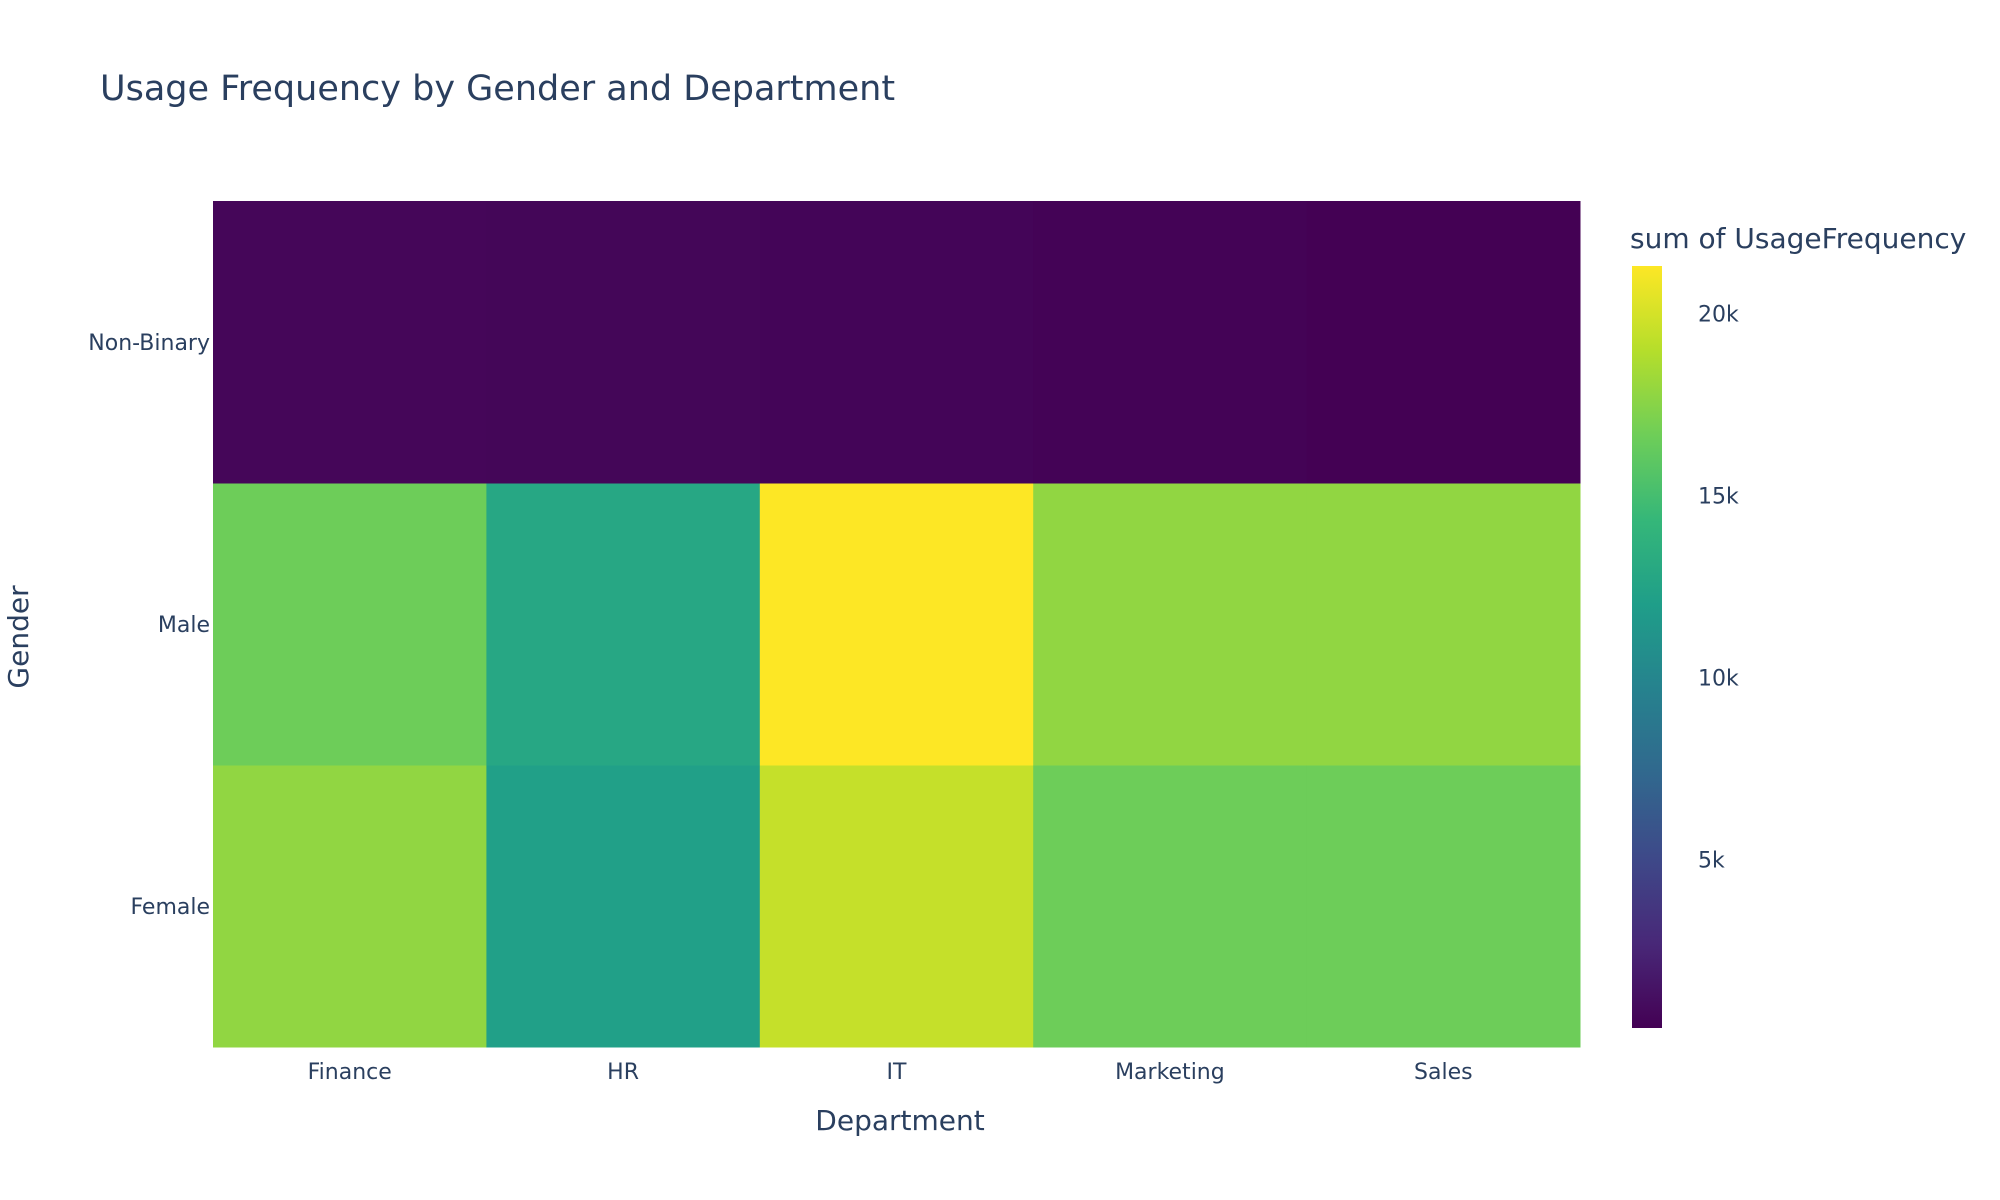 The height and width of the screenshot is (1200, 2000). I want to click on heatmap-cell-female-hr, so click(623, 906).